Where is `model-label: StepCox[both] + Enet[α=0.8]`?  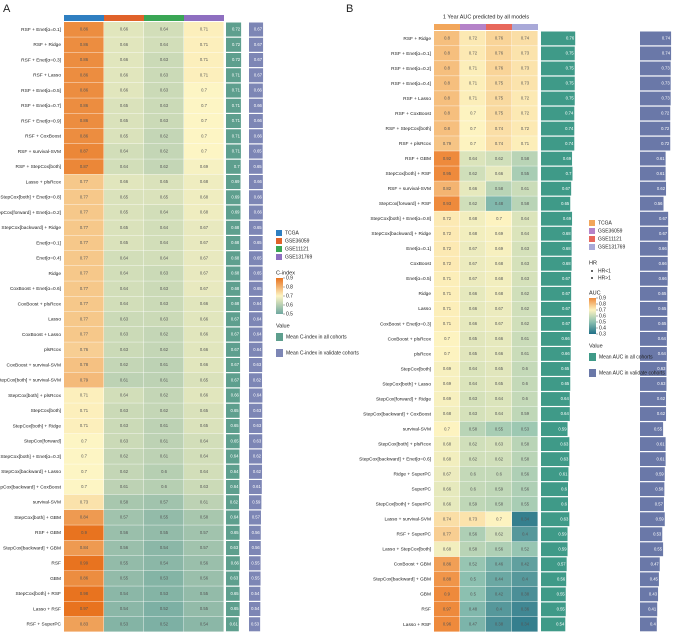
model-label: StepCox[both] + Enet[α=0.8] is located at coordinates (400, 219).